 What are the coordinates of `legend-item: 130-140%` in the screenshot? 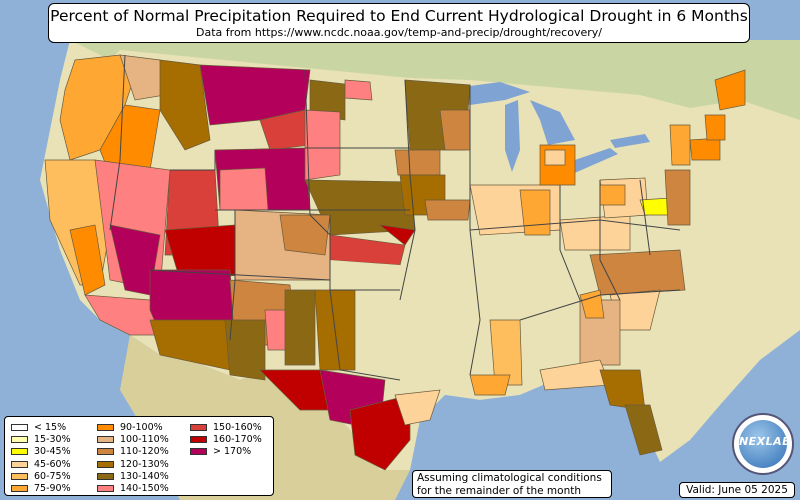 It's located at (133, 476).